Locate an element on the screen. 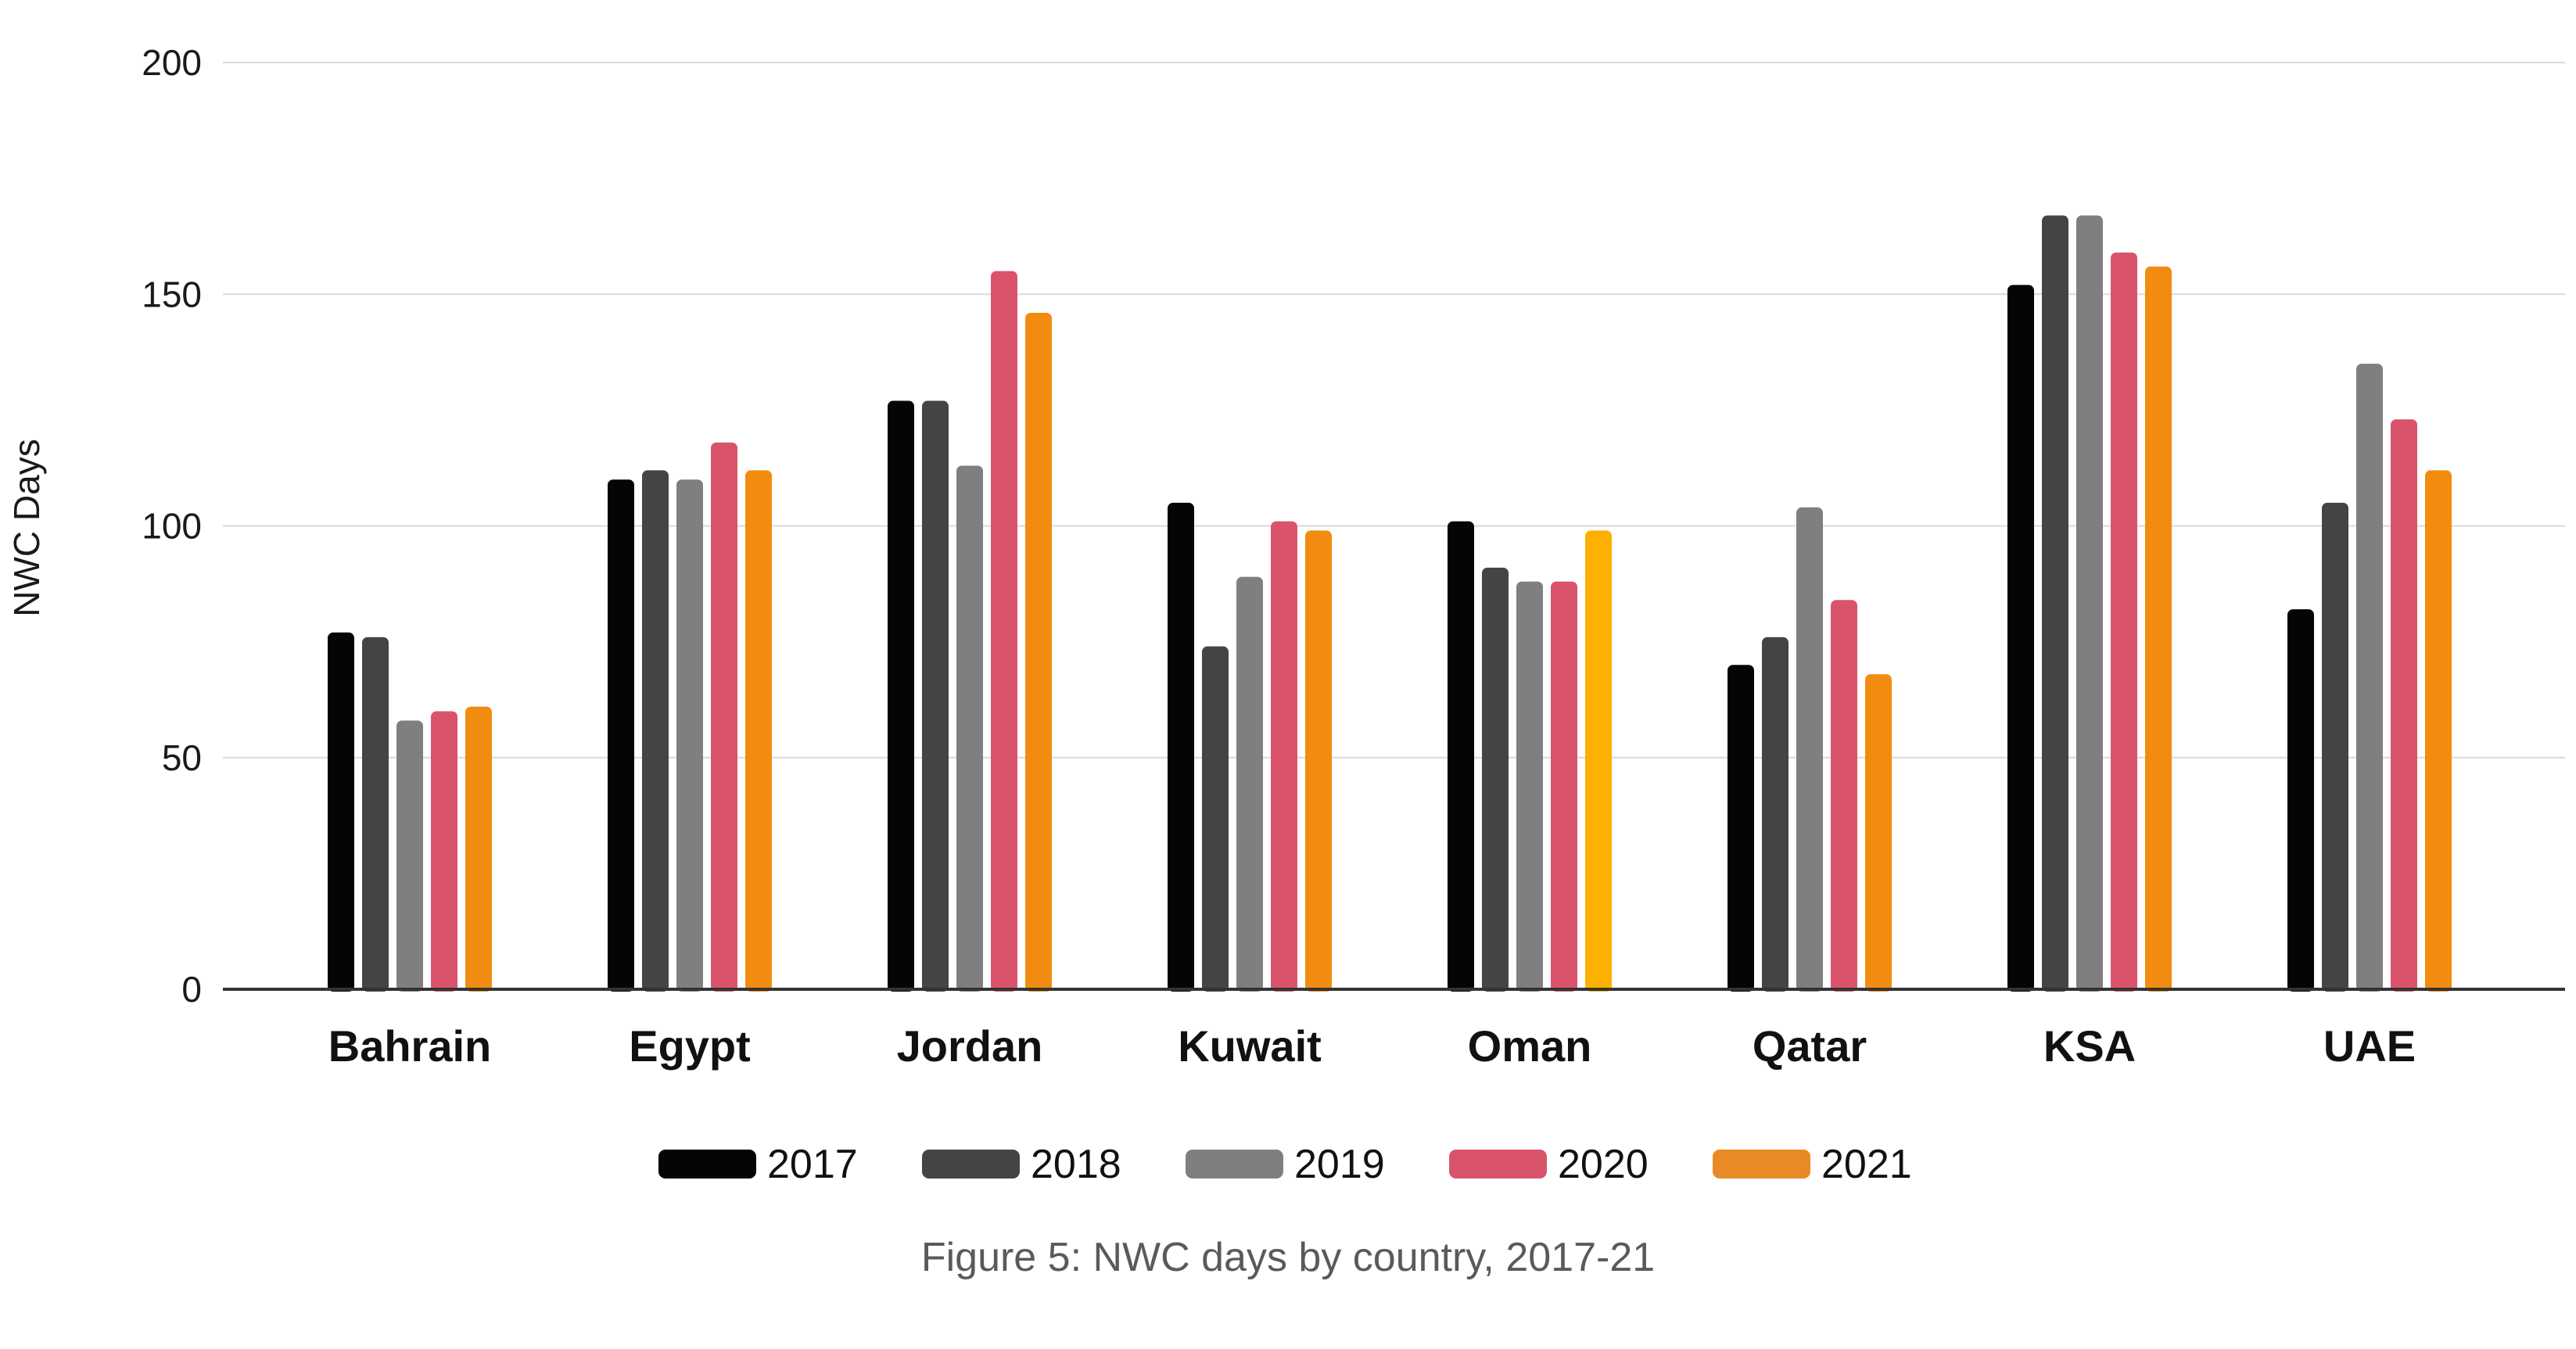  x-tick-label: Egypt is located at coordinates (690, 1046).